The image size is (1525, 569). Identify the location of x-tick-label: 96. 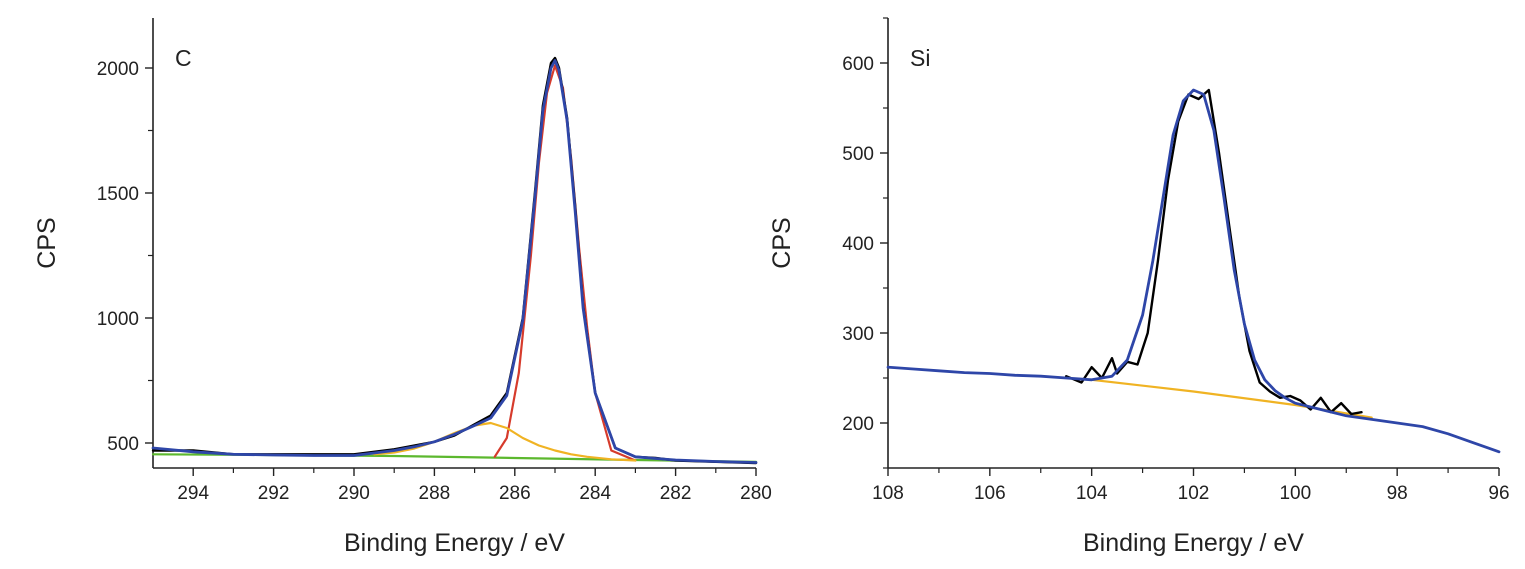
(1498, 493).